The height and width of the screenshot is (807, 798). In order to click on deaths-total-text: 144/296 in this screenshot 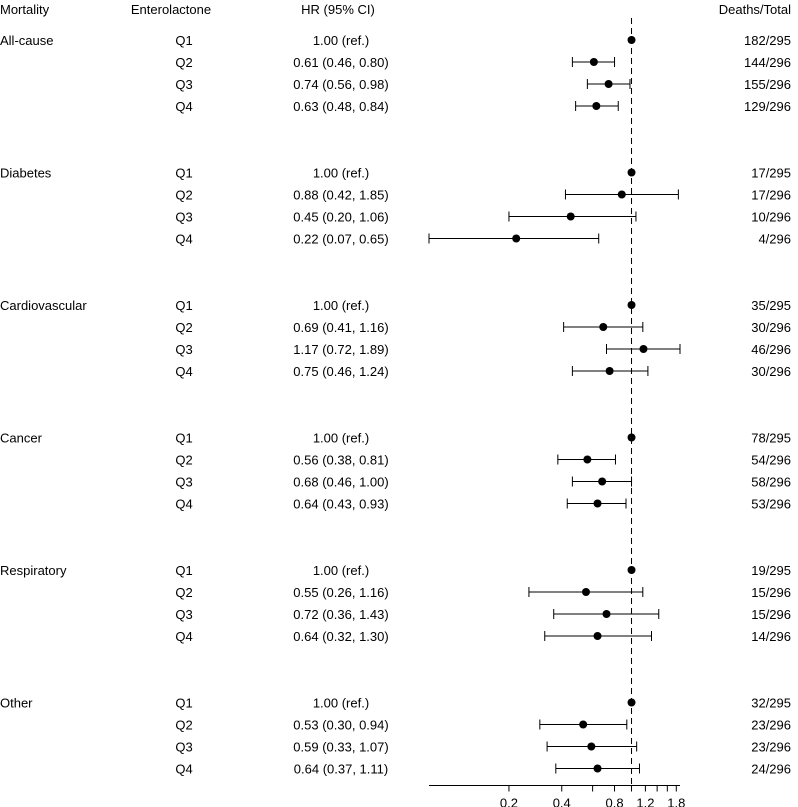, I will do `click(767, 62)`.